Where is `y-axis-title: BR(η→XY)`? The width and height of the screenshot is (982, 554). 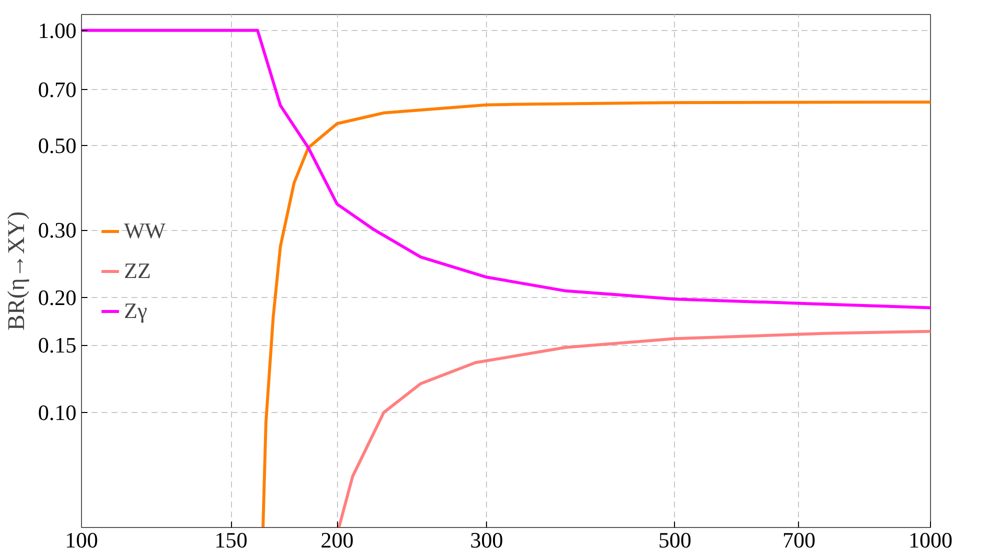
y-axis-title: BR(η→XY) is located at coordinates (17, 271).